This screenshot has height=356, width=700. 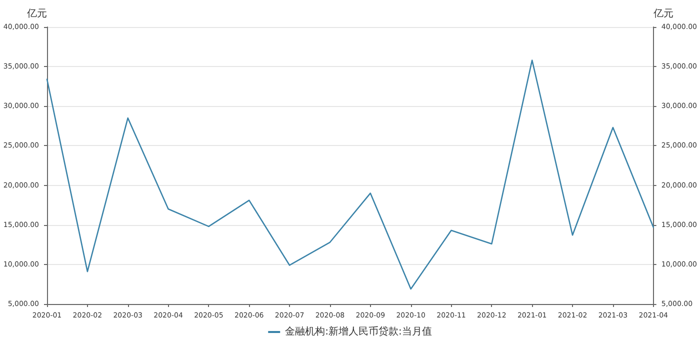 I want to click on y2-axis-title: 亿元, so click(x=663, y=14).